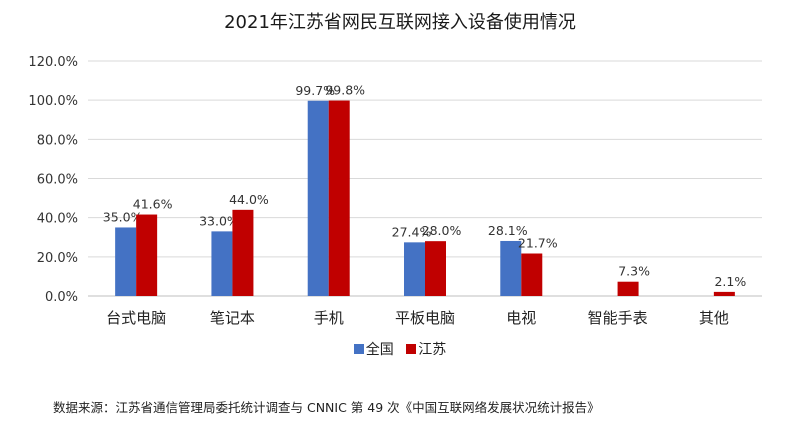 Image resolution: width=800 pixels, height=426 pixels. Describe the element at coordinates (249, 199) in the screenshot. I see `data-label: 44.0%` at that location.